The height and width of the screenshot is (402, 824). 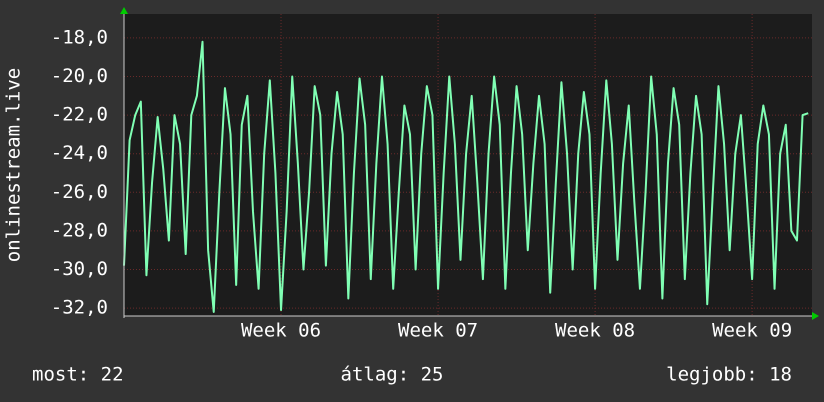 What do you see at coordinates (79, 153) in the screenshot?
I see `y-tick-label: -24,0` at bounding box center [79, 153].